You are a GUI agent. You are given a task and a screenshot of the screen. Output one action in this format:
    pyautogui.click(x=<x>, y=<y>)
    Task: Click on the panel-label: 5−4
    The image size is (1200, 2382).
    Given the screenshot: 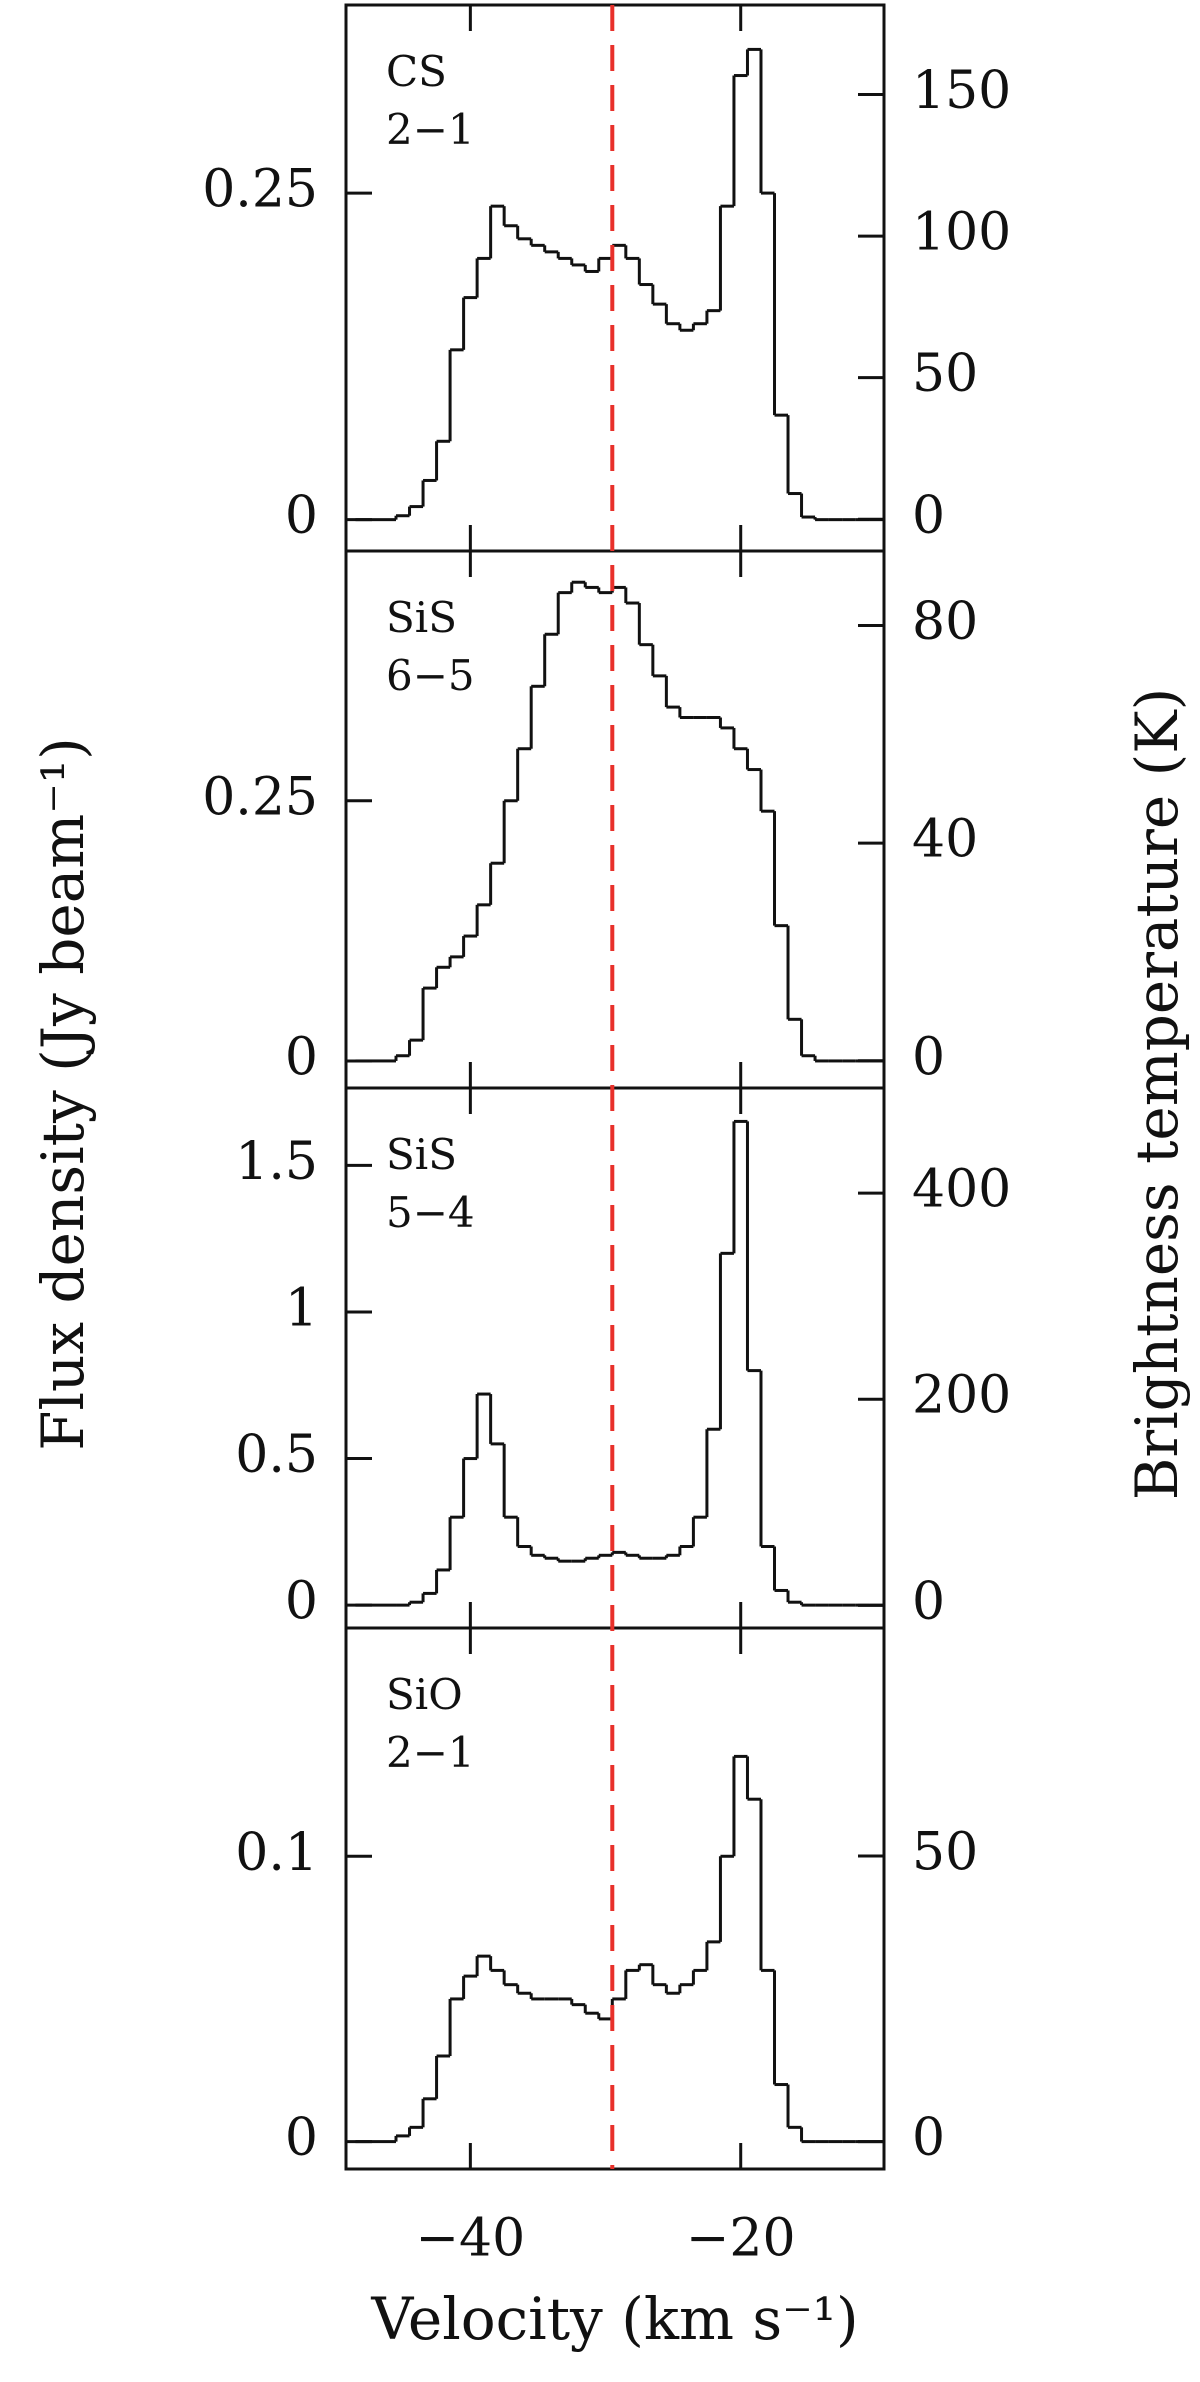 What is the action you would take?
    pyautogui.click(x=430, y=1212)
    